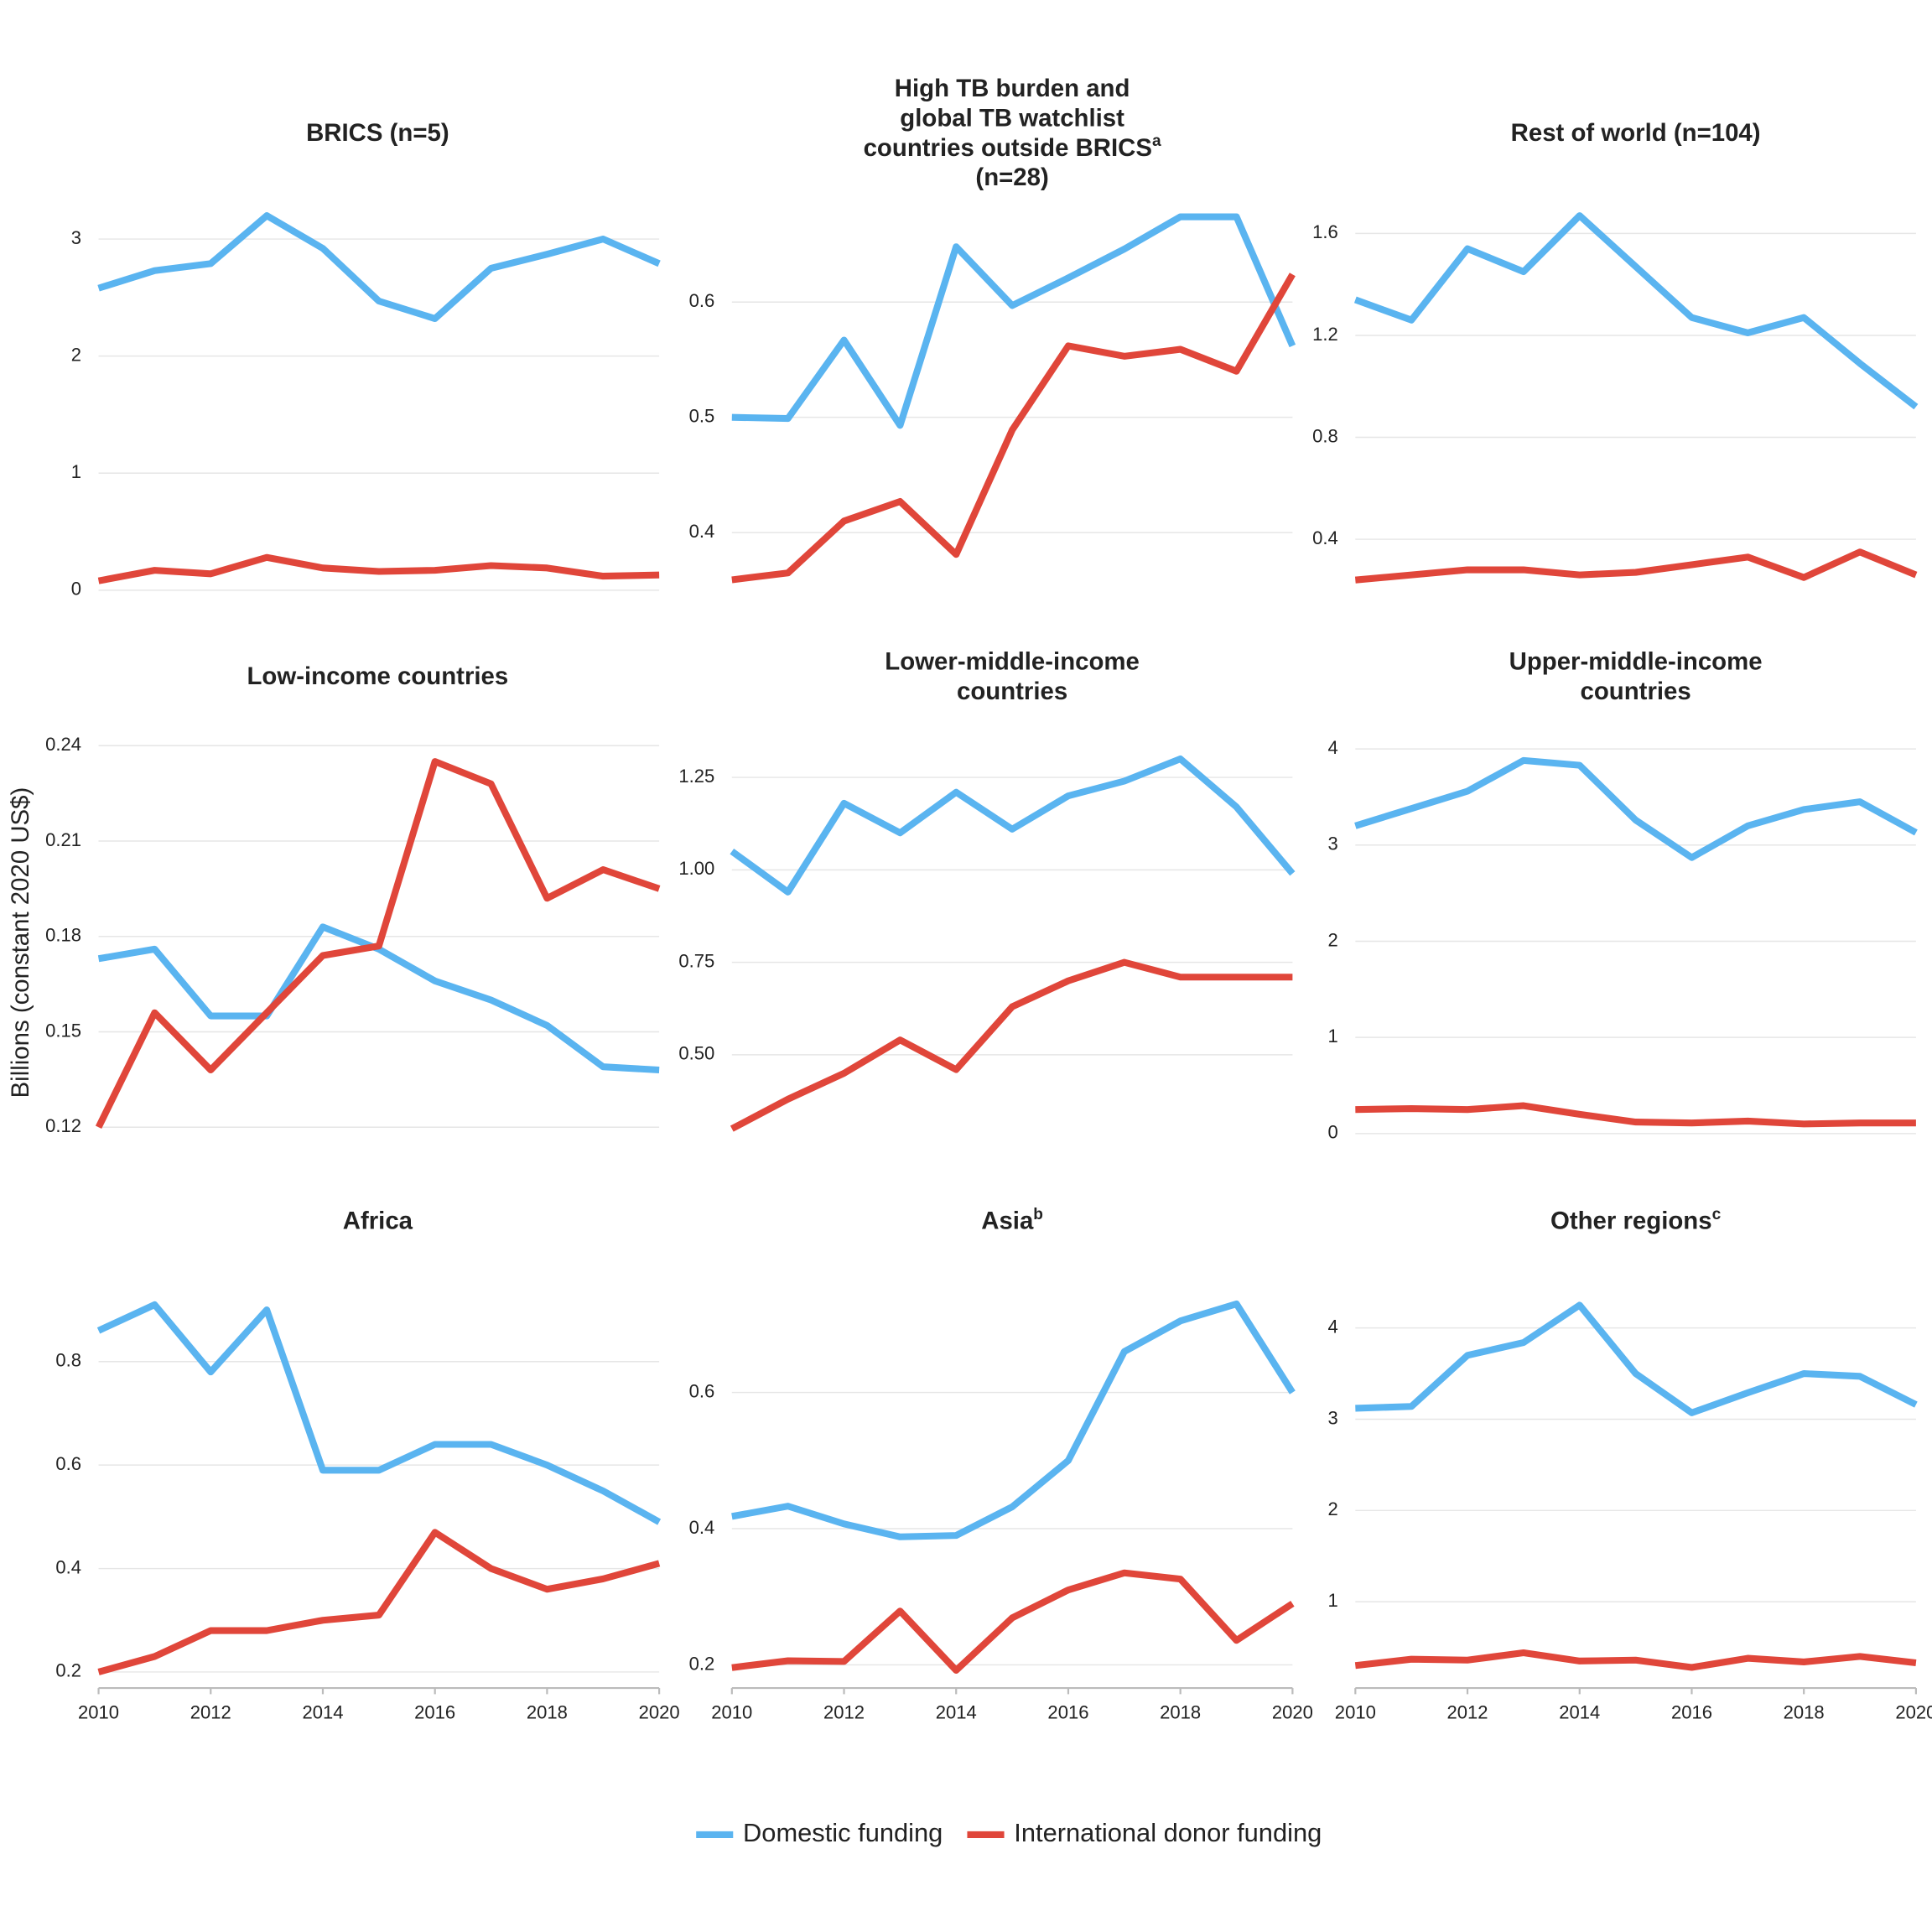 This screenshot has width=1932, height=1932. I want to click on panel-title-line: Other regions, so click(1631, 1220).